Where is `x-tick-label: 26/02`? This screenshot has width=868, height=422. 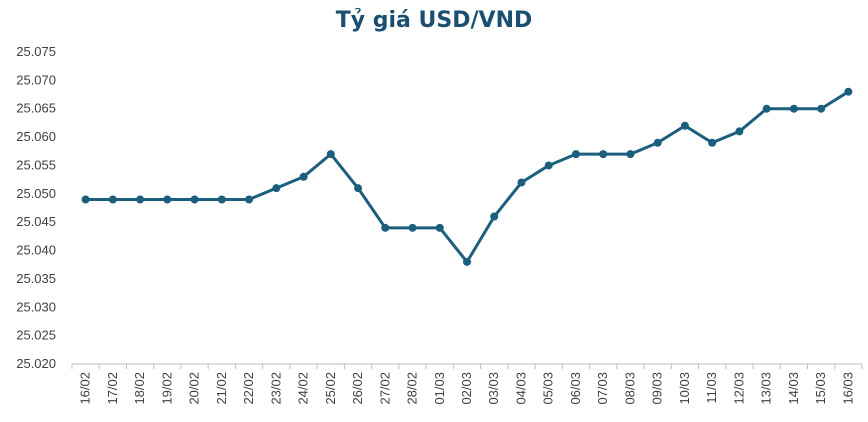
x-tick-label: 26/02 is located at coordinates (357, 388).